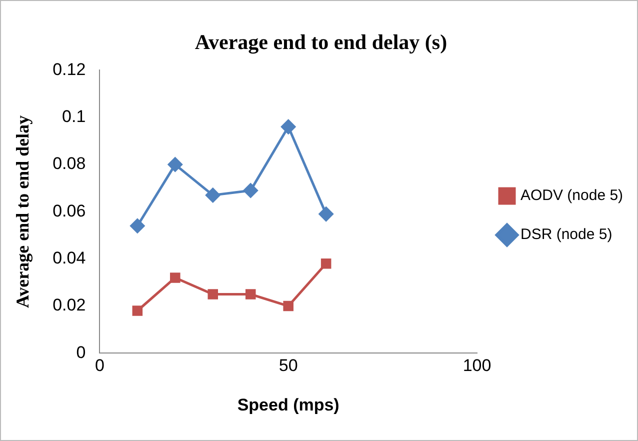  What do you see at coordinates (69, 305) in the screenshot?
I see `y-tick-label: 0.02` at bounding box center [69, 305].